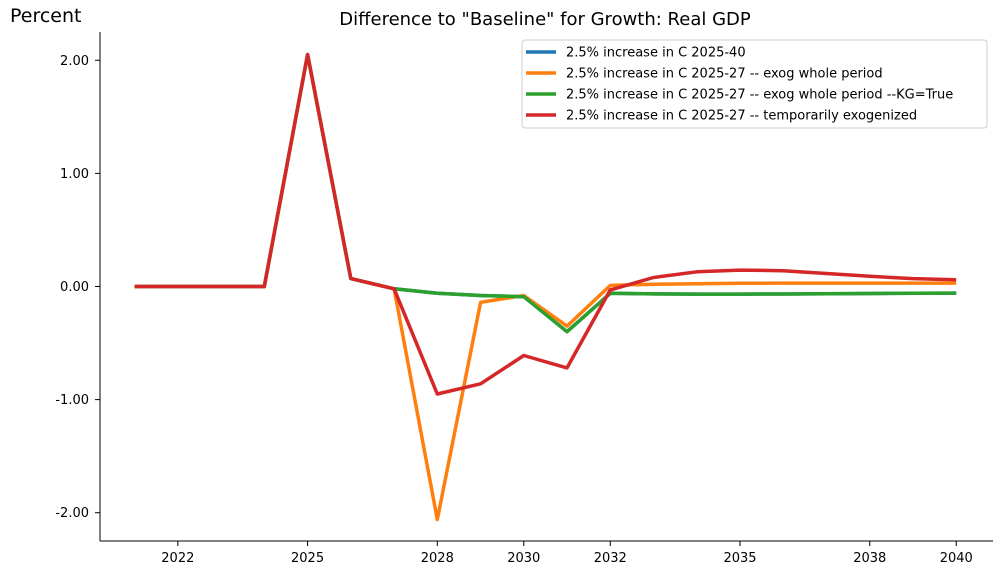 This screenshot has height=575, width=1001. I want to click on y-tick-label: 1.00, so click(74, 174).